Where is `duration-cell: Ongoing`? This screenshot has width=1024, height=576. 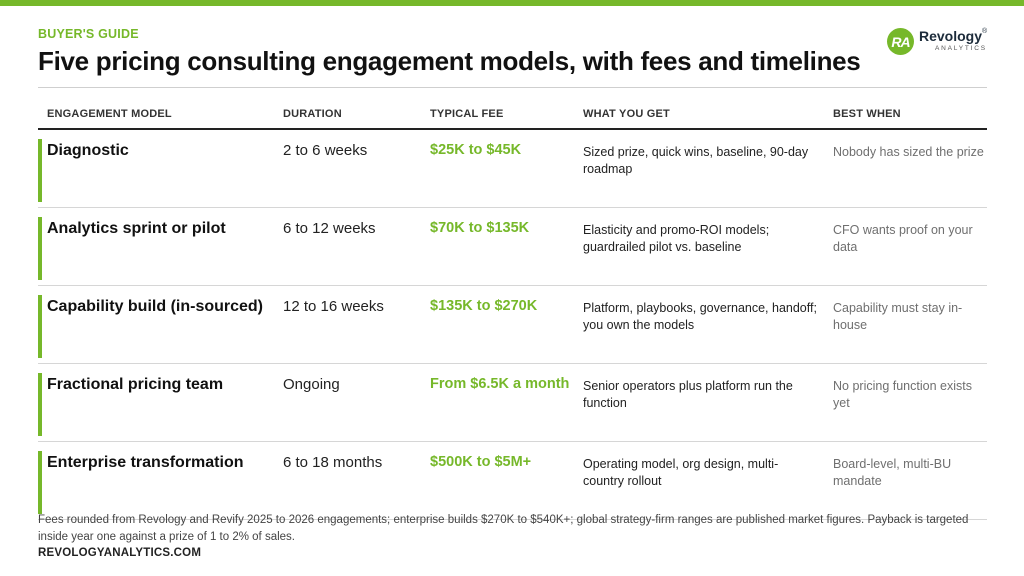
duration-cell: Ongoing is located at coordinates (311, 384).